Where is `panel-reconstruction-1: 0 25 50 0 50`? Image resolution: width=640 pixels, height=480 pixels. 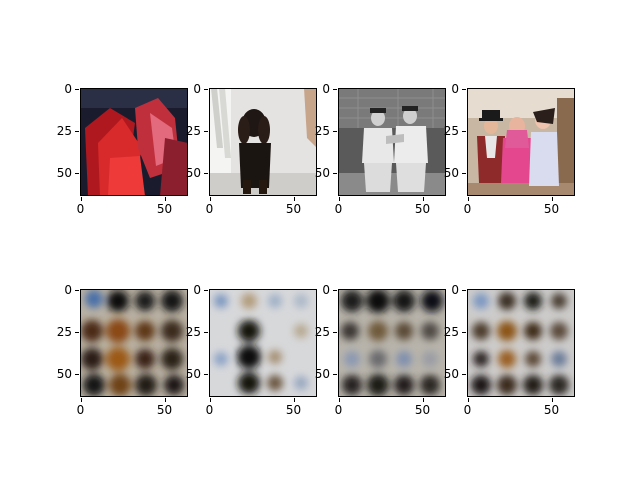
panel-reconstruction-1: 0 25 50 0 50 is located at coordinates (122, 350).